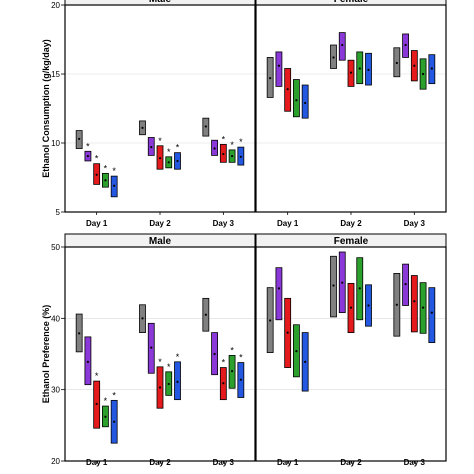  What do you see at coordinates (224, 223) in the screenshot?
I see `consumption-male-x-tick-label: Day 3` at bounding box center [224, 223].